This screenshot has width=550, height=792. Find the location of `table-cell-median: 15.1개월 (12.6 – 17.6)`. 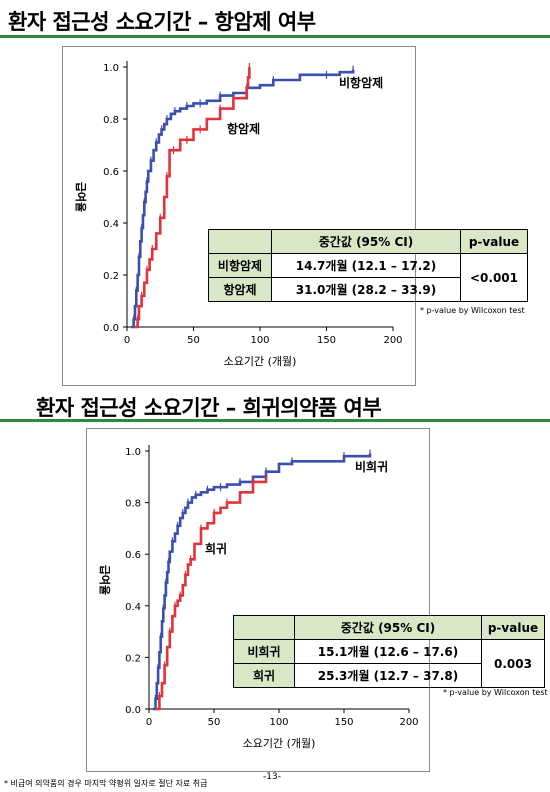

table-cell-median: 15.1개월 (12.6 – 17.6) is located at coordinates (388, 651).